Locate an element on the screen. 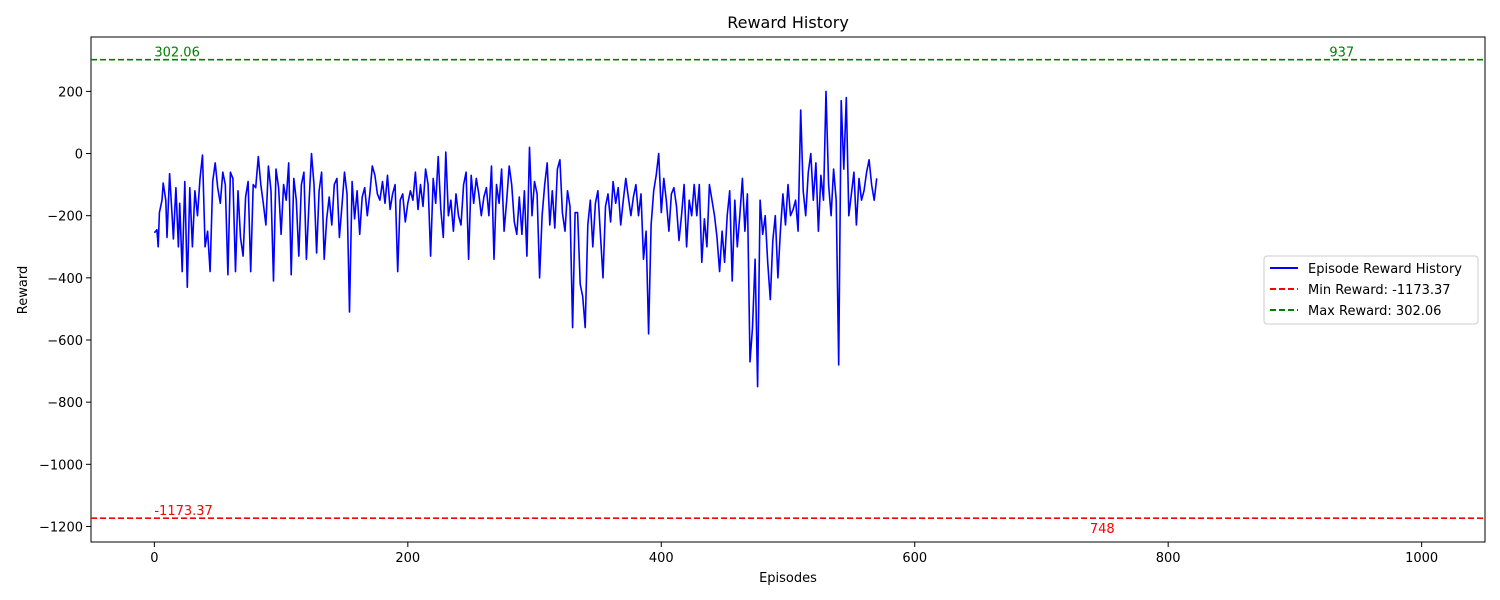  legend-label-reward: Episode Reward History is located at coordinates (1385, 269).